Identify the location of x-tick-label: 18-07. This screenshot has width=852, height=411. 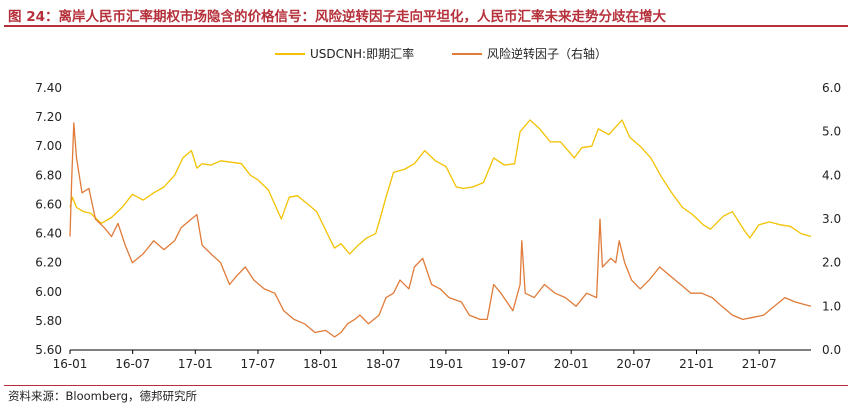
(383, 364).